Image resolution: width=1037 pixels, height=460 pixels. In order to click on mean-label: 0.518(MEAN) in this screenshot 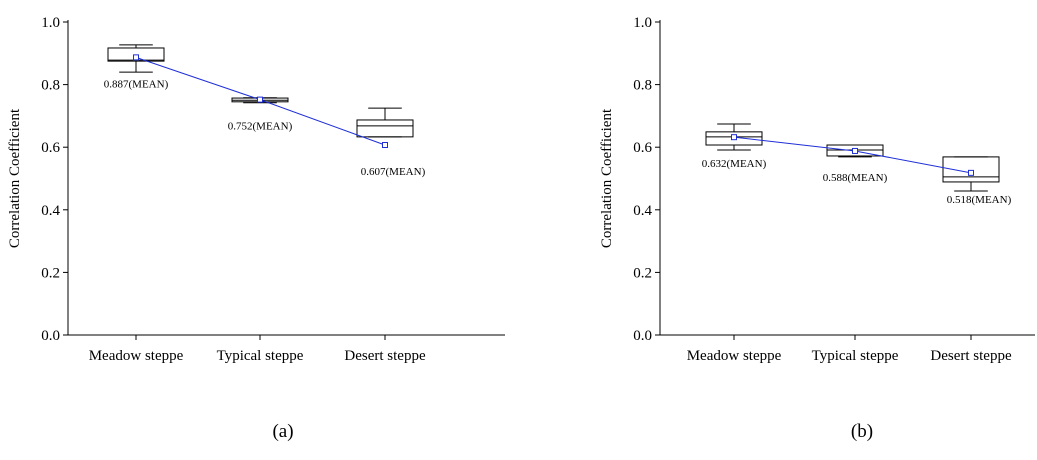, I will do `click(979, 200)`.